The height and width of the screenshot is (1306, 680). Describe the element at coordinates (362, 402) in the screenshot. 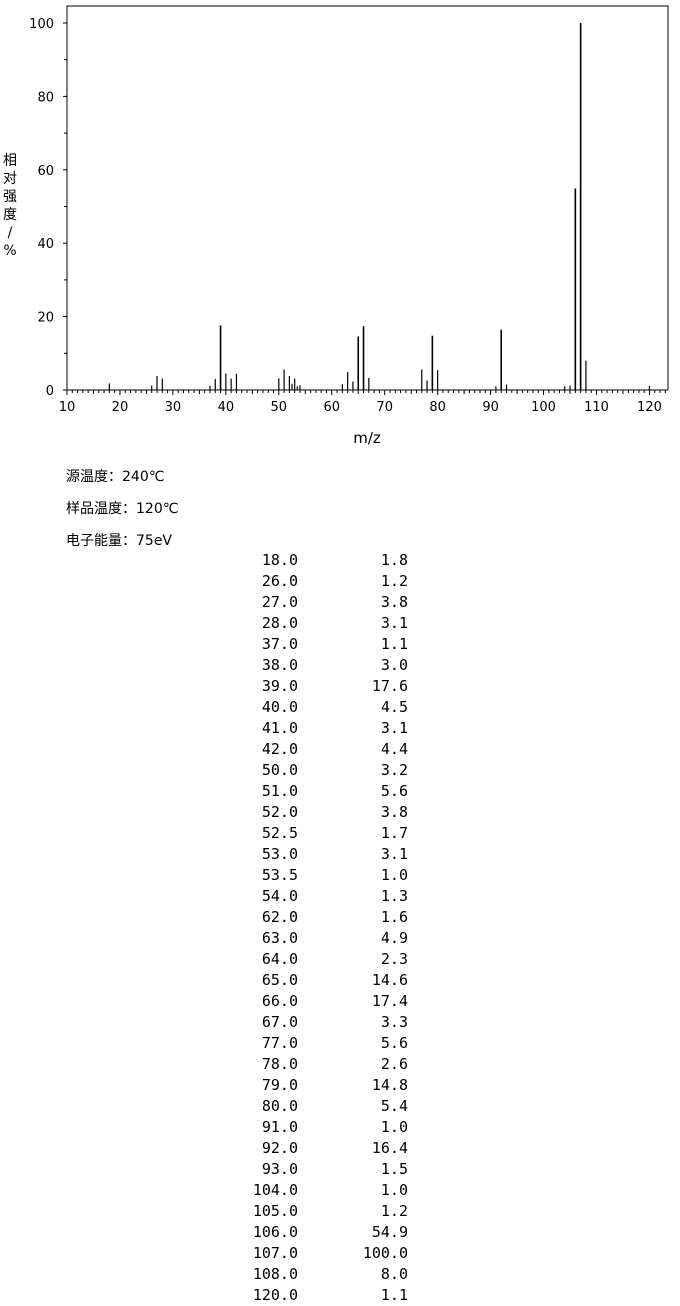

I see `x-axis: 10 20 30 40 50 60 70 80 90 100 110 120` at that location.